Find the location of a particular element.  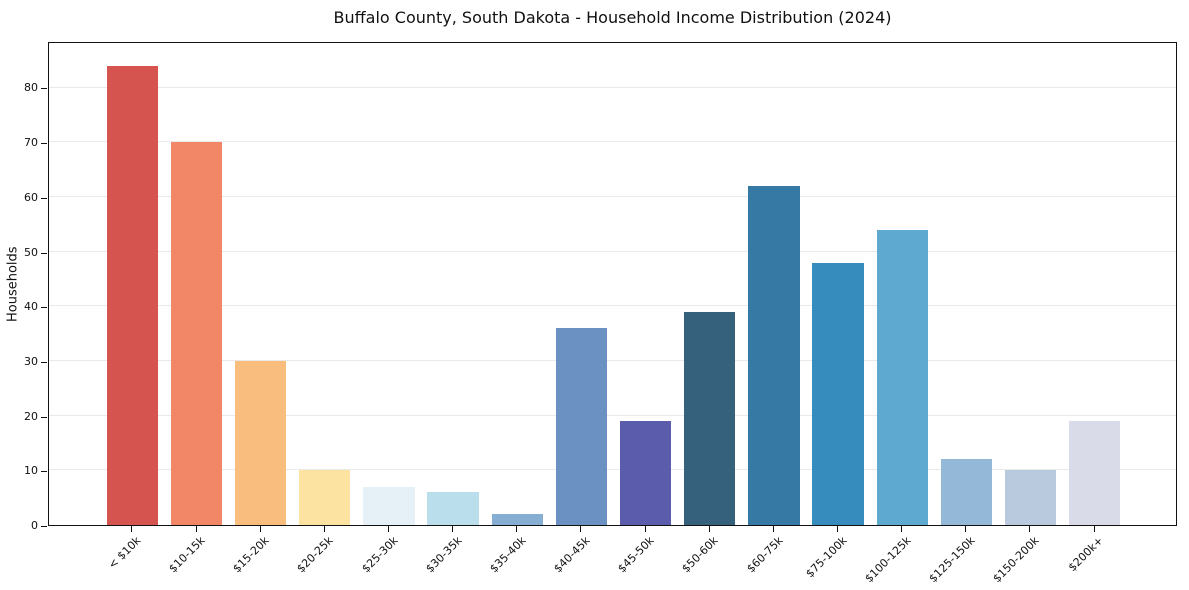

y-tick-label: 40 is located at coordinates (31, 307).